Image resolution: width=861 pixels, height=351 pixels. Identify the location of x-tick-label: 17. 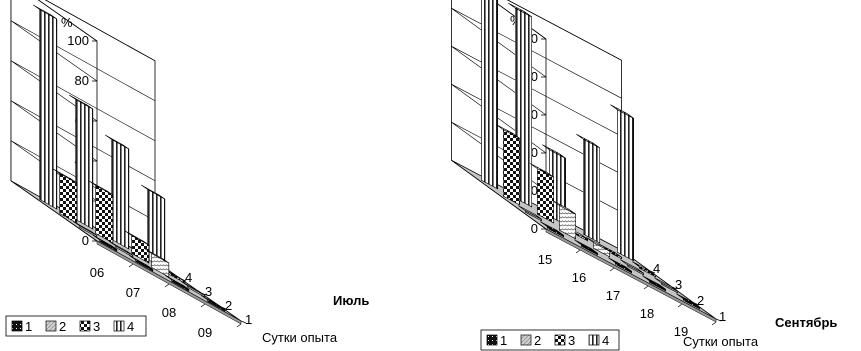
(613, 295).